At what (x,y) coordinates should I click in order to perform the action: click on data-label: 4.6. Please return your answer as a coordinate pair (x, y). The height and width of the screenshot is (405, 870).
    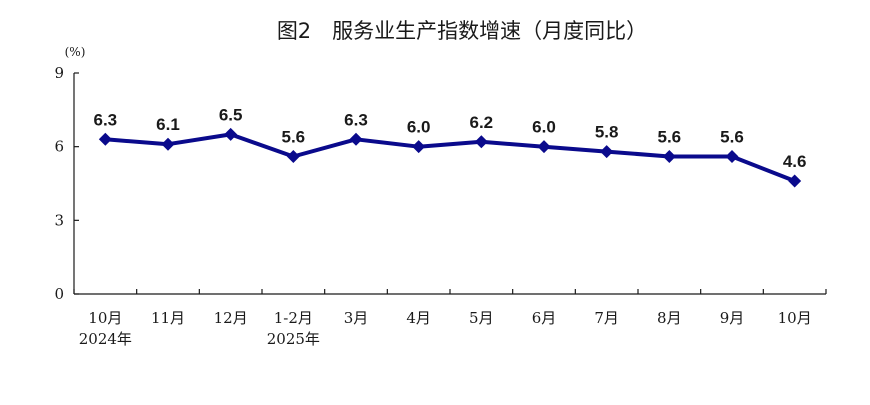
    Looking at the image, I should click on (795, 161).